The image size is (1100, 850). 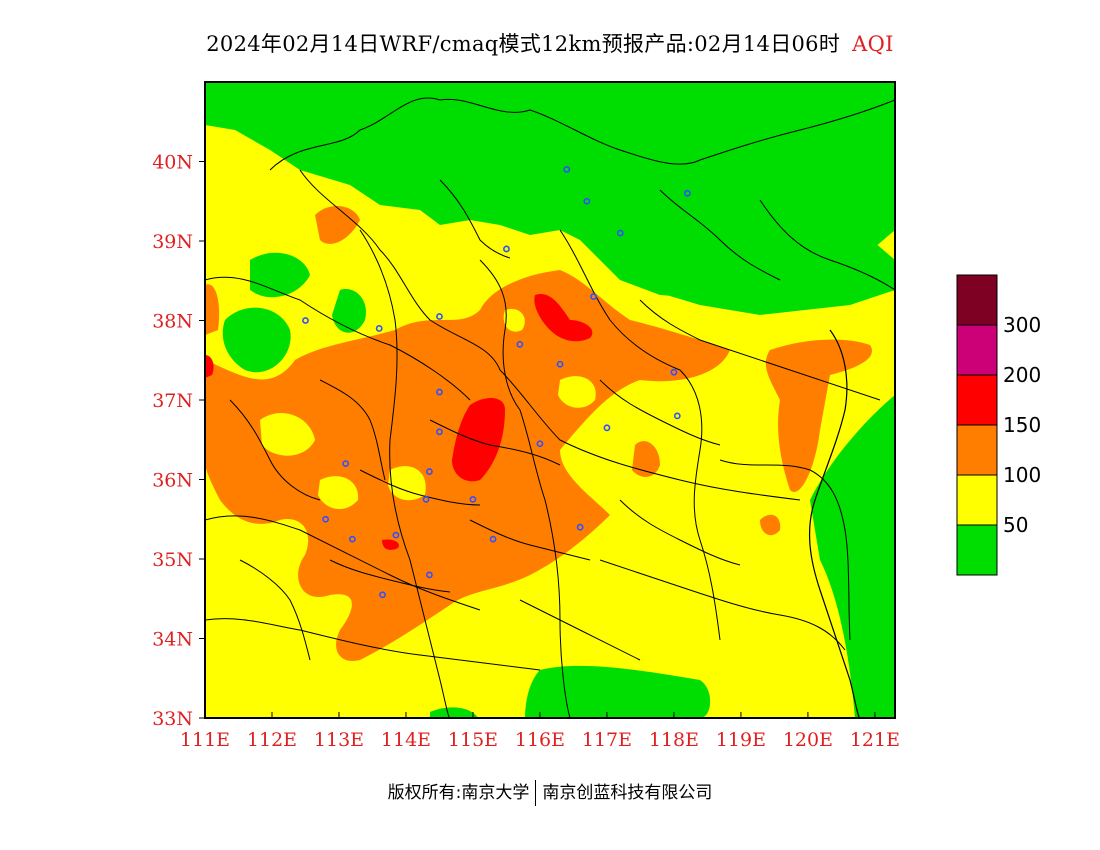 What do you see at coordinates (523, 44) in the screenshot?
I see `title-main: 2024年02月14日WRF/cmaq模式12km预报产品:02月14日06时` at bounding box center [523, 44].